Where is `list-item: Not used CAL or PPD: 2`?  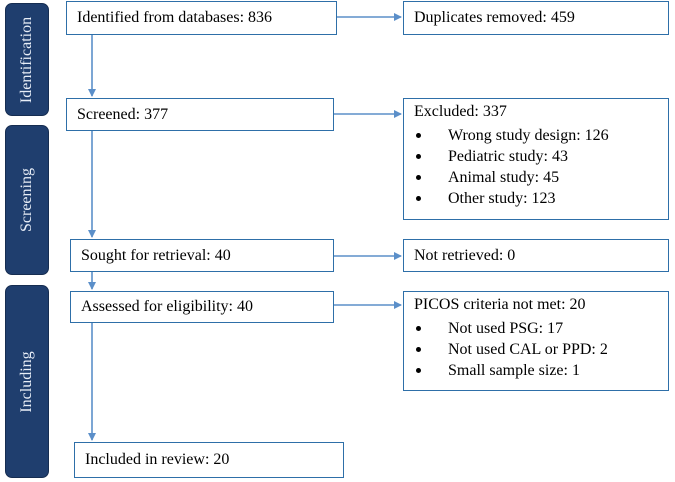 list-item: Not used CAL or PPD: 2 is located at coordinates (511, 349).